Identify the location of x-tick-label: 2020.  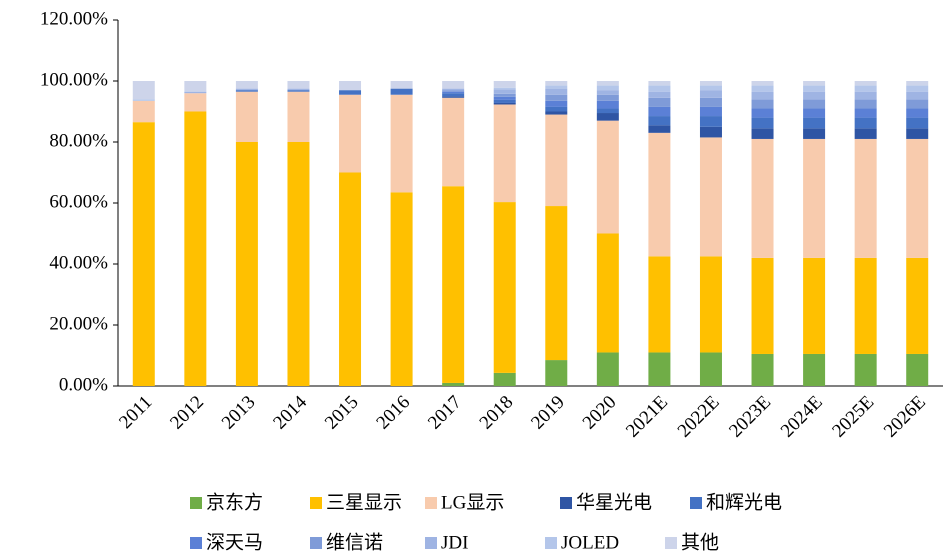
(600, 413).